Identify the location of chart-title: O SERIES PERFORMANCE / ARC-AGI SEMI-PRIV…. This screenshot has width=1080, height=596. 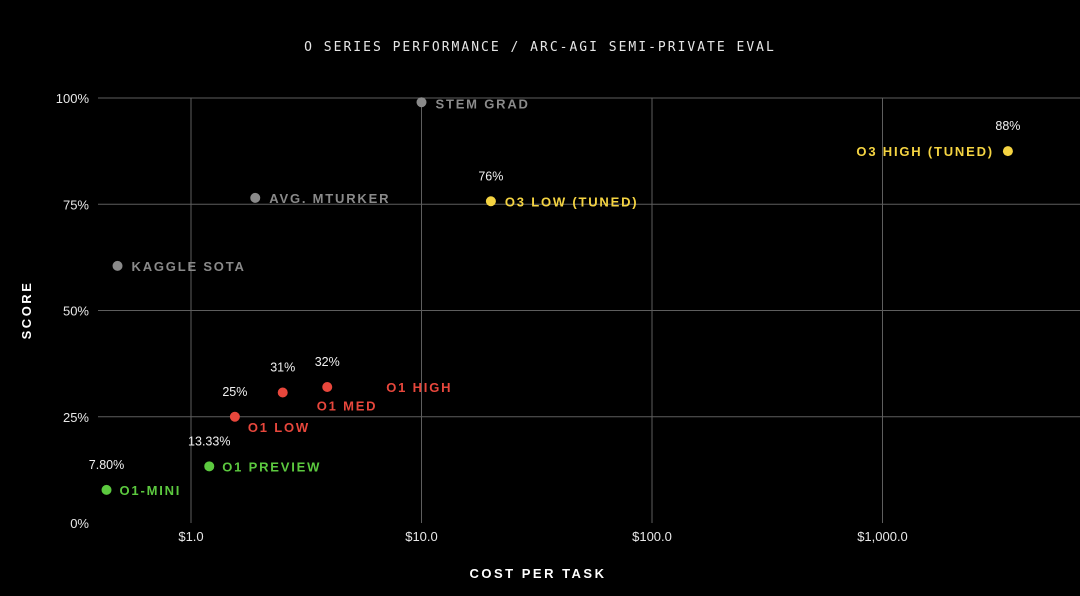
(540, 47).